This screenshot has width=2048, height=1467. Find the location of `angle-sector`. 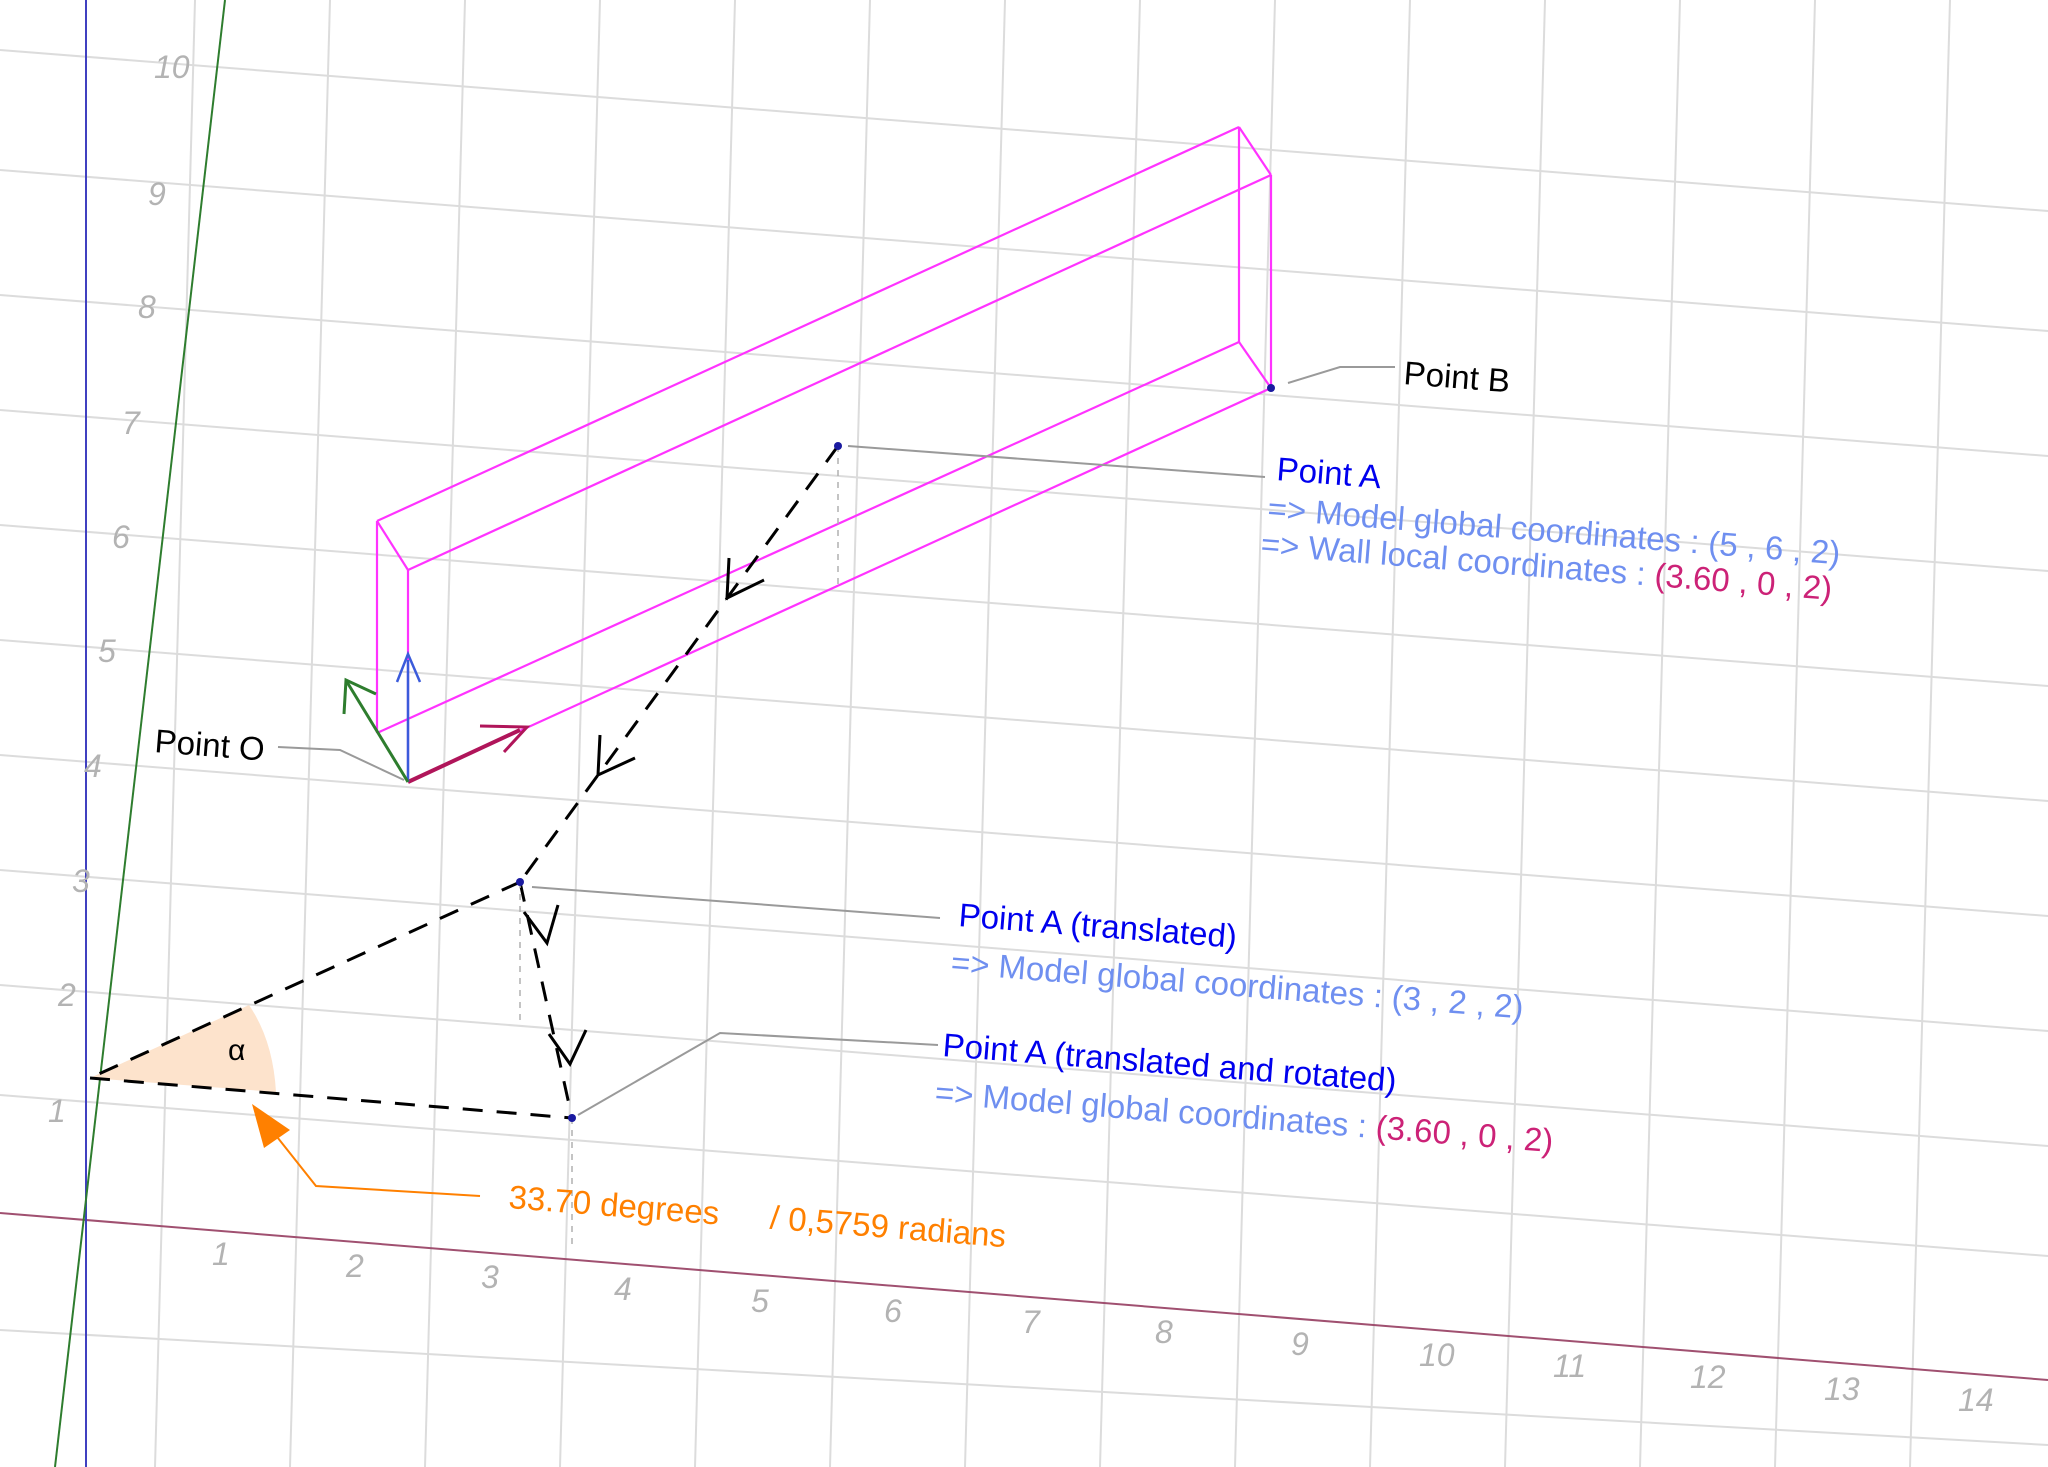

angle-sector is located at coordinates (183, 1048).